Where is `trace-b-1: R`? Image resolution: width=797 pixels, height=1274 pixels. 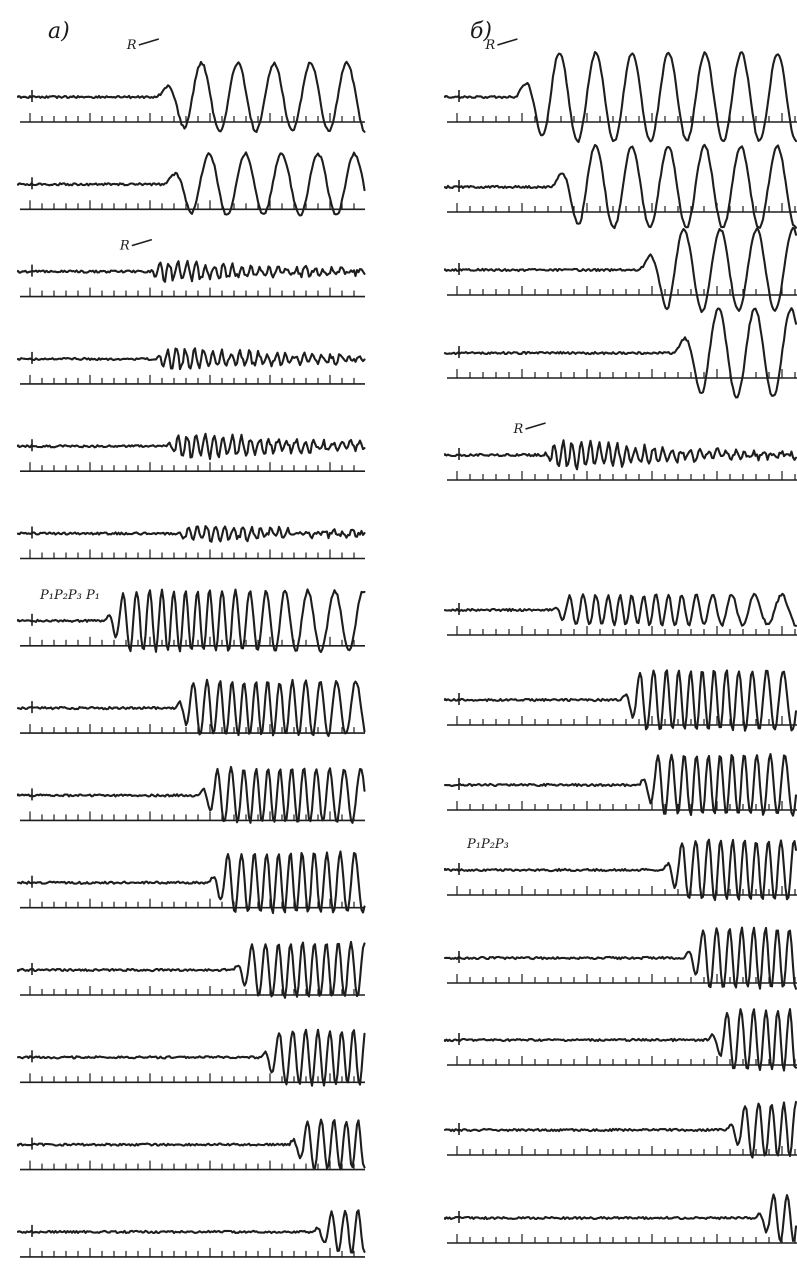
trace-b-1: R is located at coordinates (620, 91).